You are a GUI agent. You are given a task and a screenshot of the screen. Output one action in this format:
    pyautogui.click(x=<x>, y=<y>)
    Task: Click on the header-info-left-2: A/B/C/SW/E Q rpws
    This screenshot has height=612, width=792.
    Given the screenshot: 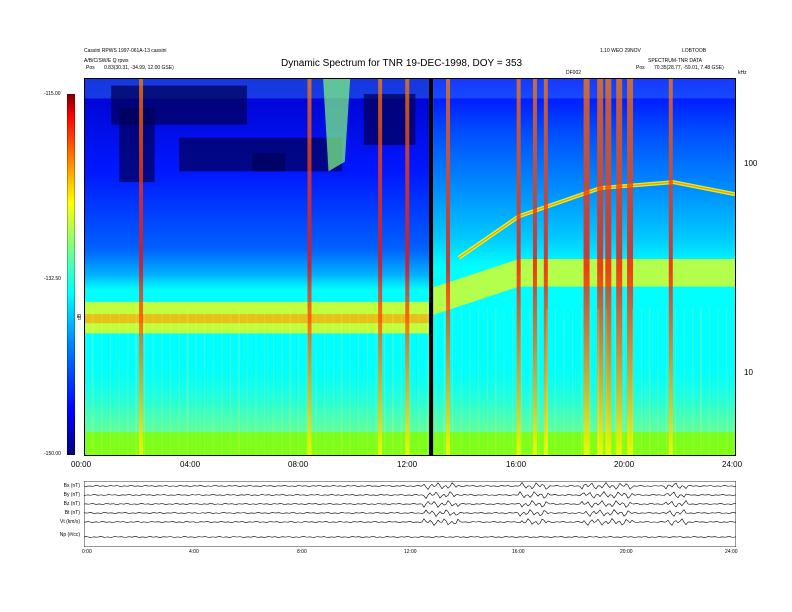 What is the action you would take?
    pyautogui.click(x=106, y=61)
    